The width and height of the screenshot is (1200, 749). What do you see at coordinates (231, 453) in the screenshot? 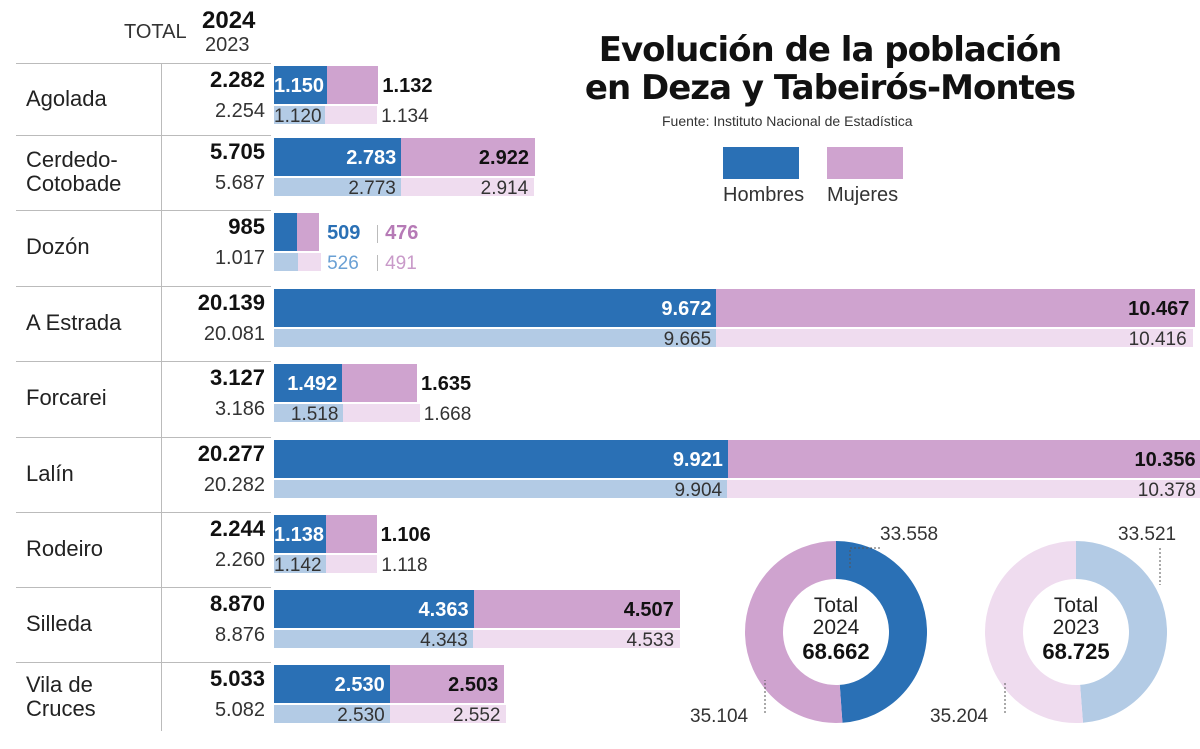
I see `total-2024-value: 20.277` at bounding box center [231, 453].